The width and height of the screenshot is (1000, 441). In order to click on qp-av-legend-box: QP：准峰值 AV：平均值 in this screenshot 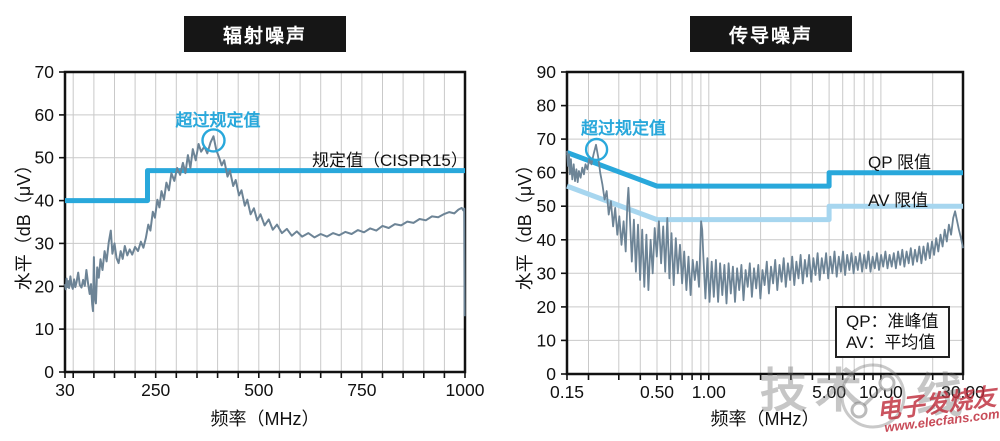, I will do `click(892, 332)`.